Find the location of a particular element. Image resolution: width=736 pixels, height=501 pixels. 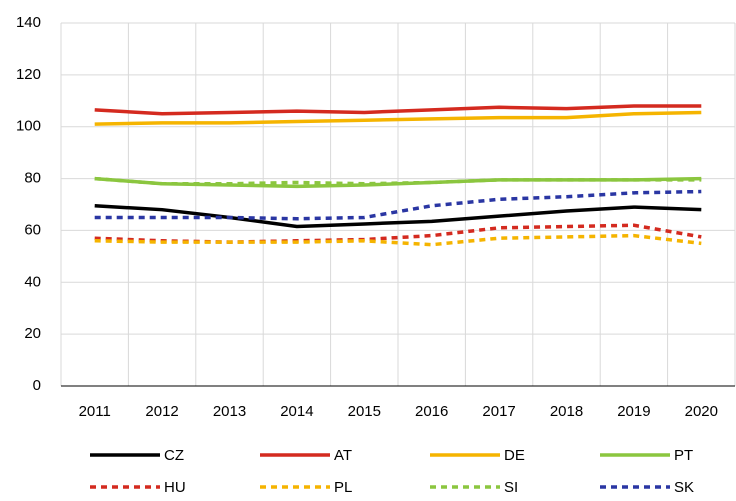

x-tick-label: 2018 is located at coordinates (566, 411).